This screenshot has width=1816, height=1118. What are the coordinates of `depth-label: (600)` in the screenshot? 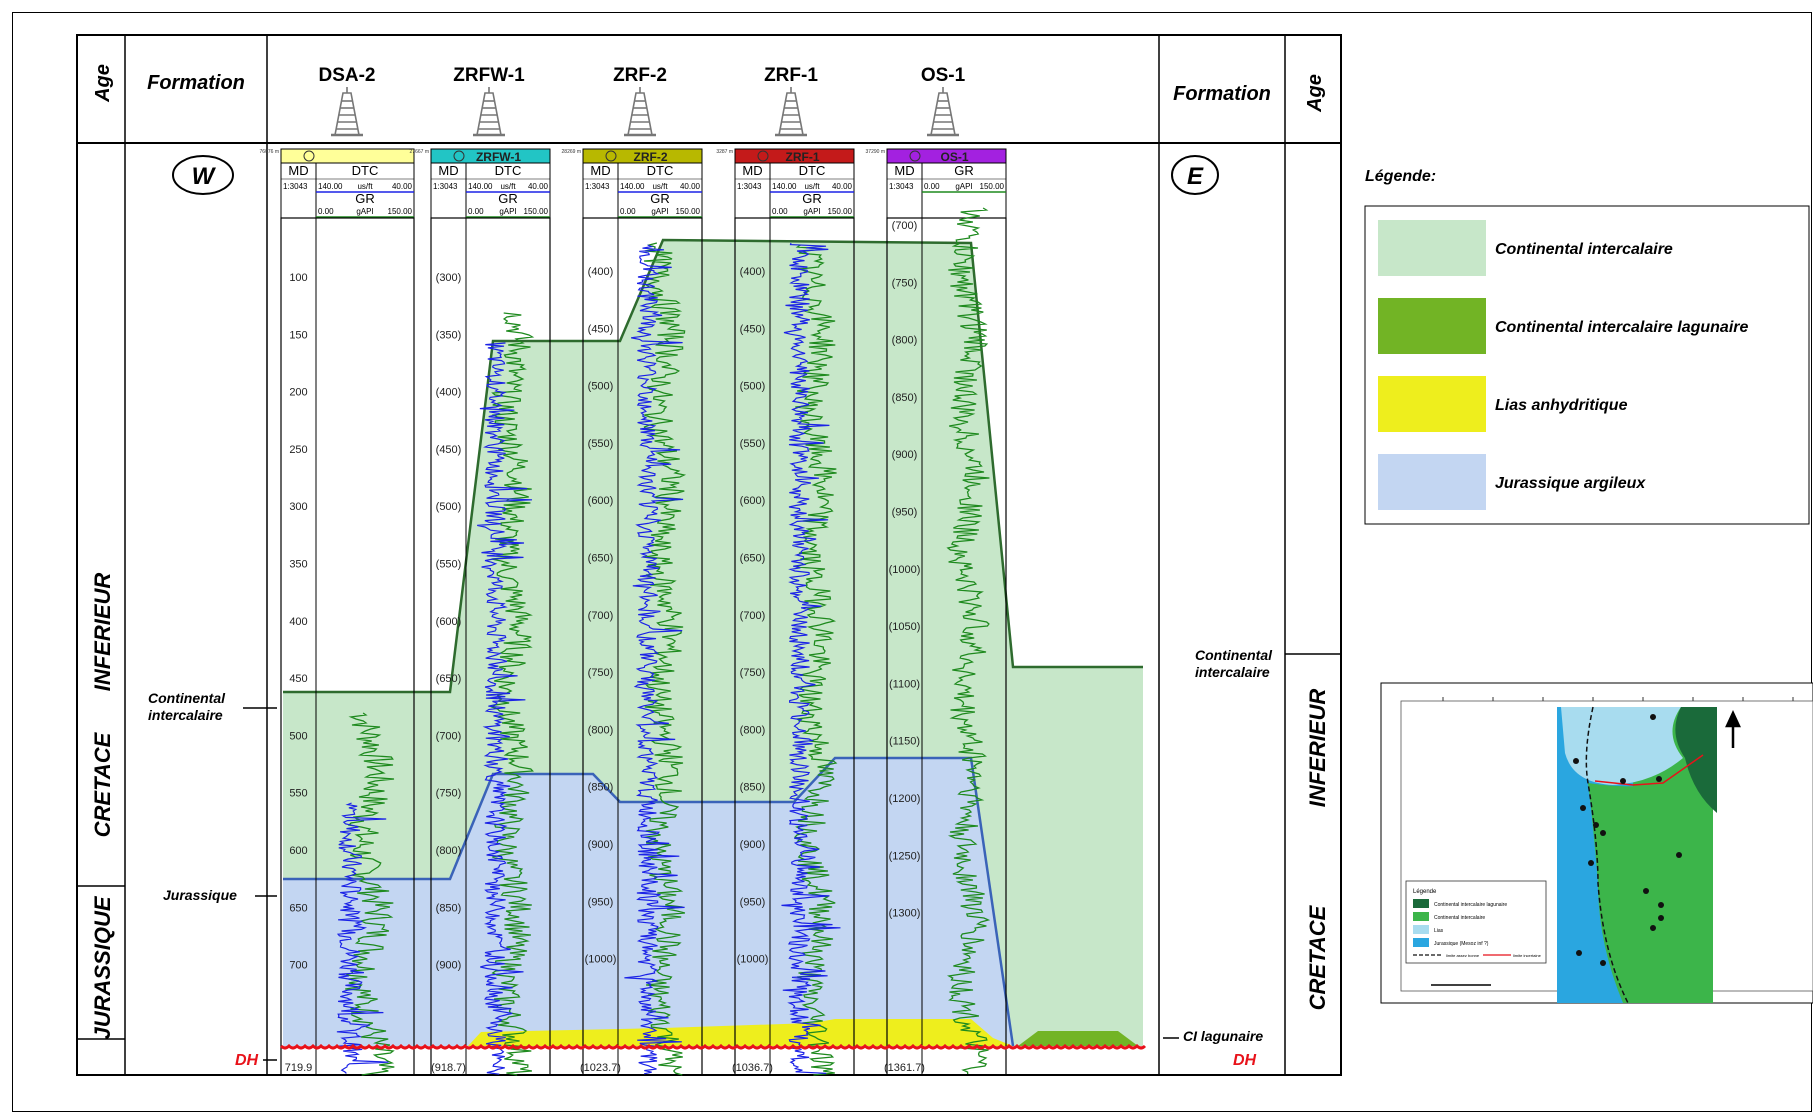 It's located at (449, 622).